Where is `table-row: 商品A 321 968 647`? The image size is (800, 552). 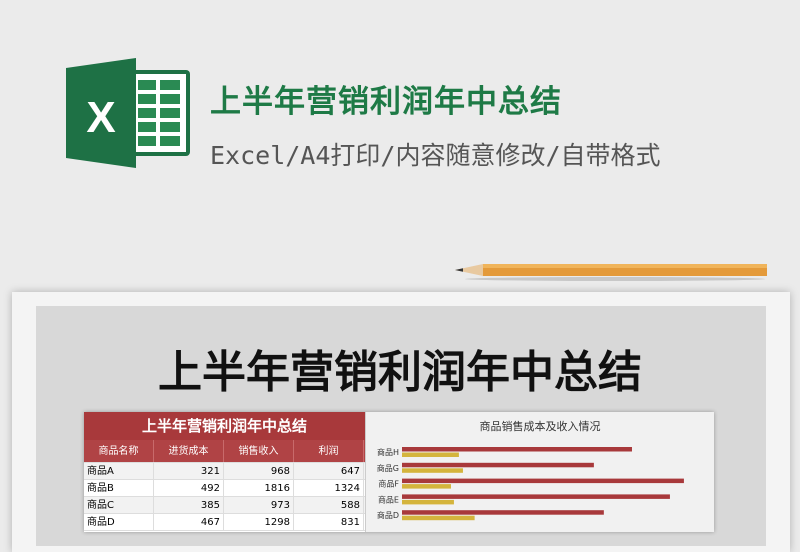
table-row: 商品A 321 968 647 is located at coordinates (224, 471).